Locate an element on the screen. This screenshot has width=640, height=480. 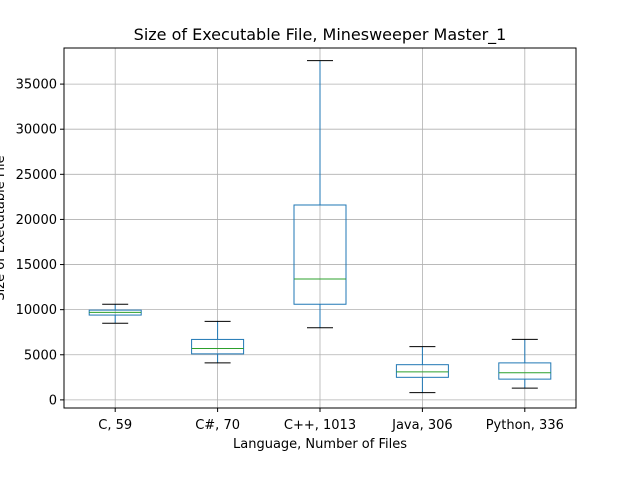
x-tick-label: C, 59 is located at coordinates (115, 425).